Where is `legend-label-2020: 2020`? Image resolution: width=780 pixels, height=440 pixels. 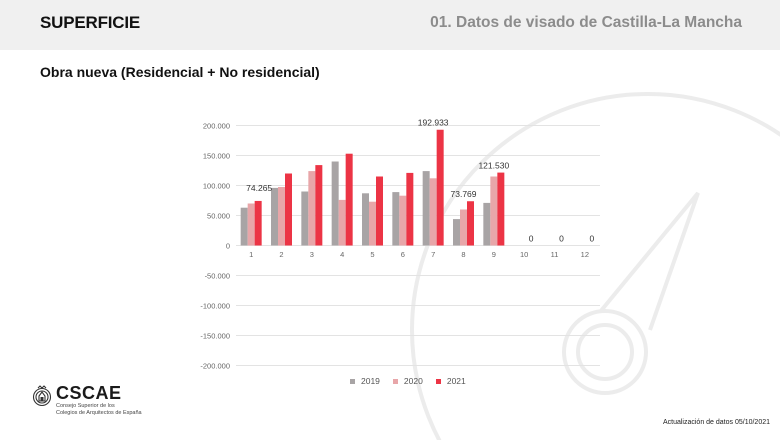
legend-label-2020: 2020 is located at coordinates (413, 381).